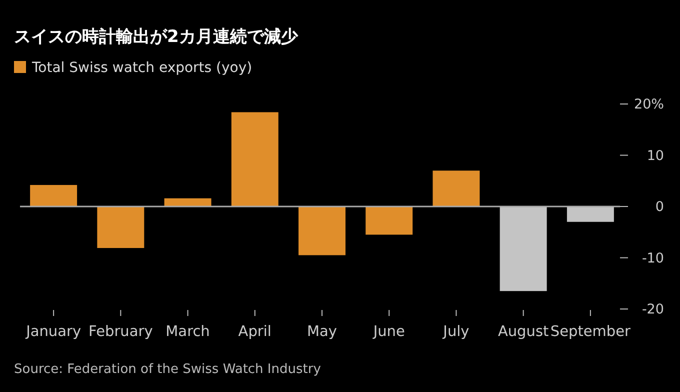  Describe the element at coordinates (156, 37) in the screenshot. I see `chart-title: スイスの時計輸出が2カ月連続で減少` at that location.